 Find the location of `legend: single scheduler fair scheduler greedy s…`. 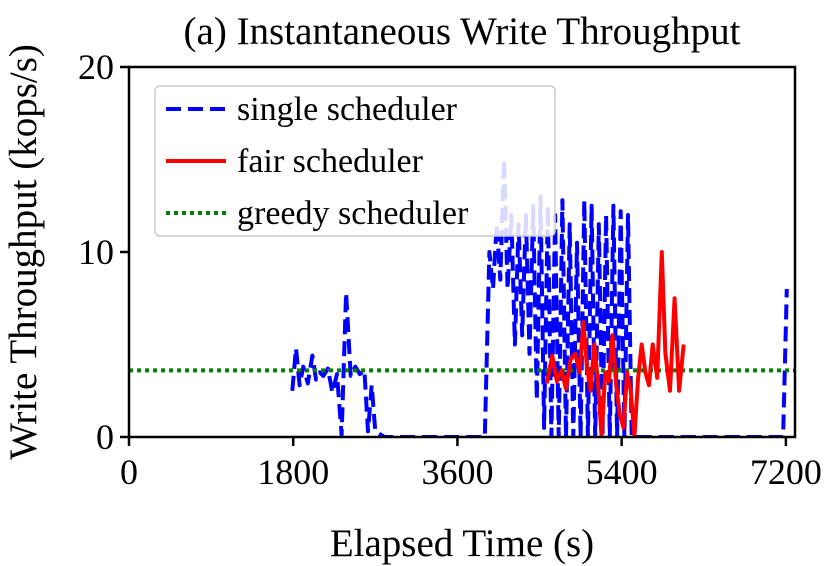

legend: single scheduler fair scheduler greedy s… is located at coordinates (355, 161).